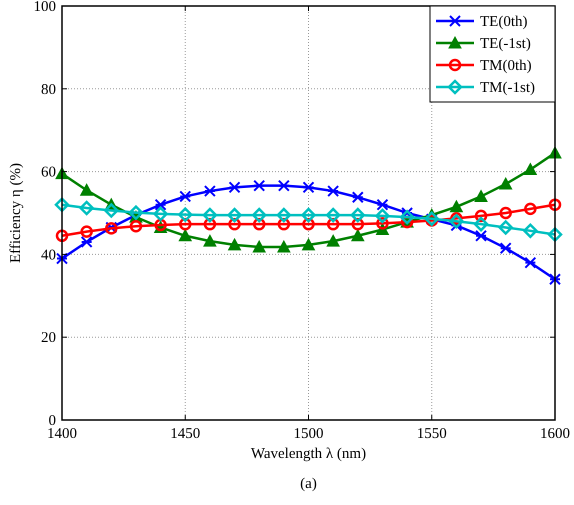 This screenshot has height=505, width=574. Describe the element at coordinates (309, 434) in the screenshot. I see `x-tick-label: 1500` at that location.